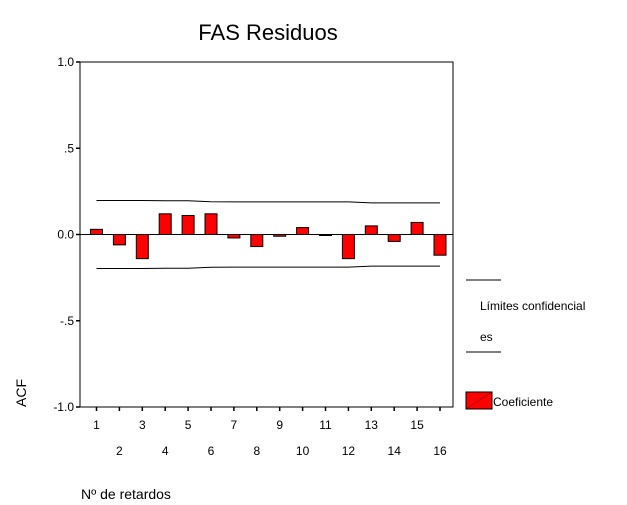  Describe the element at coordinates (67, 321) in the screenshot. I see `y-tick-label: -.5` at that location.